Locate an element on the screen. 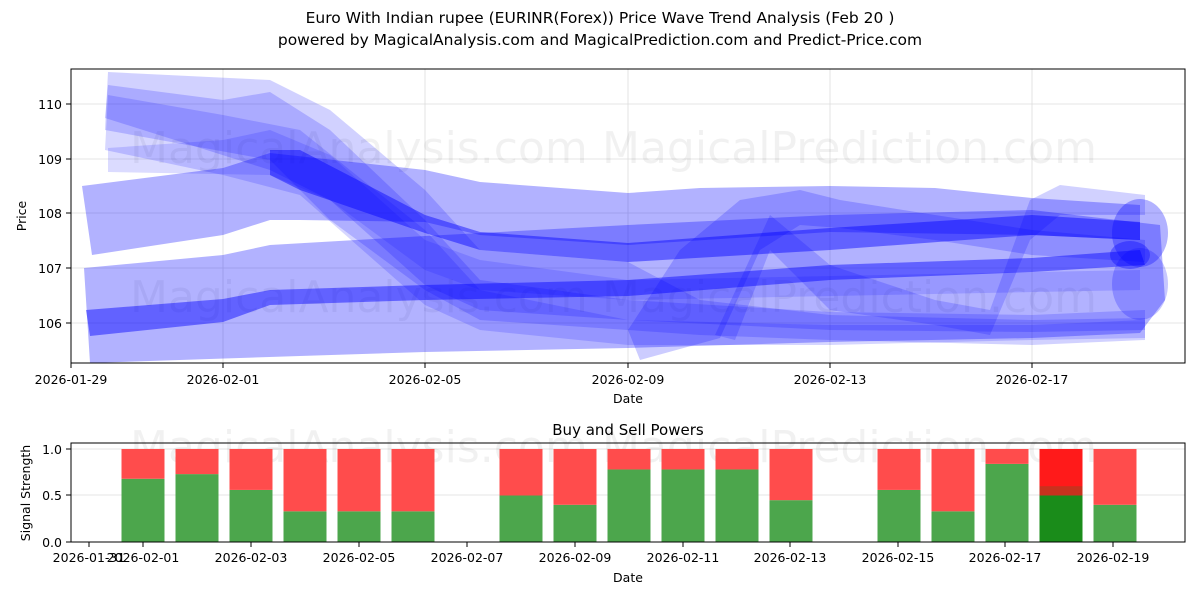 The image size is (1200, 600). svg-text: 109 is located at coordinates (50, 159).